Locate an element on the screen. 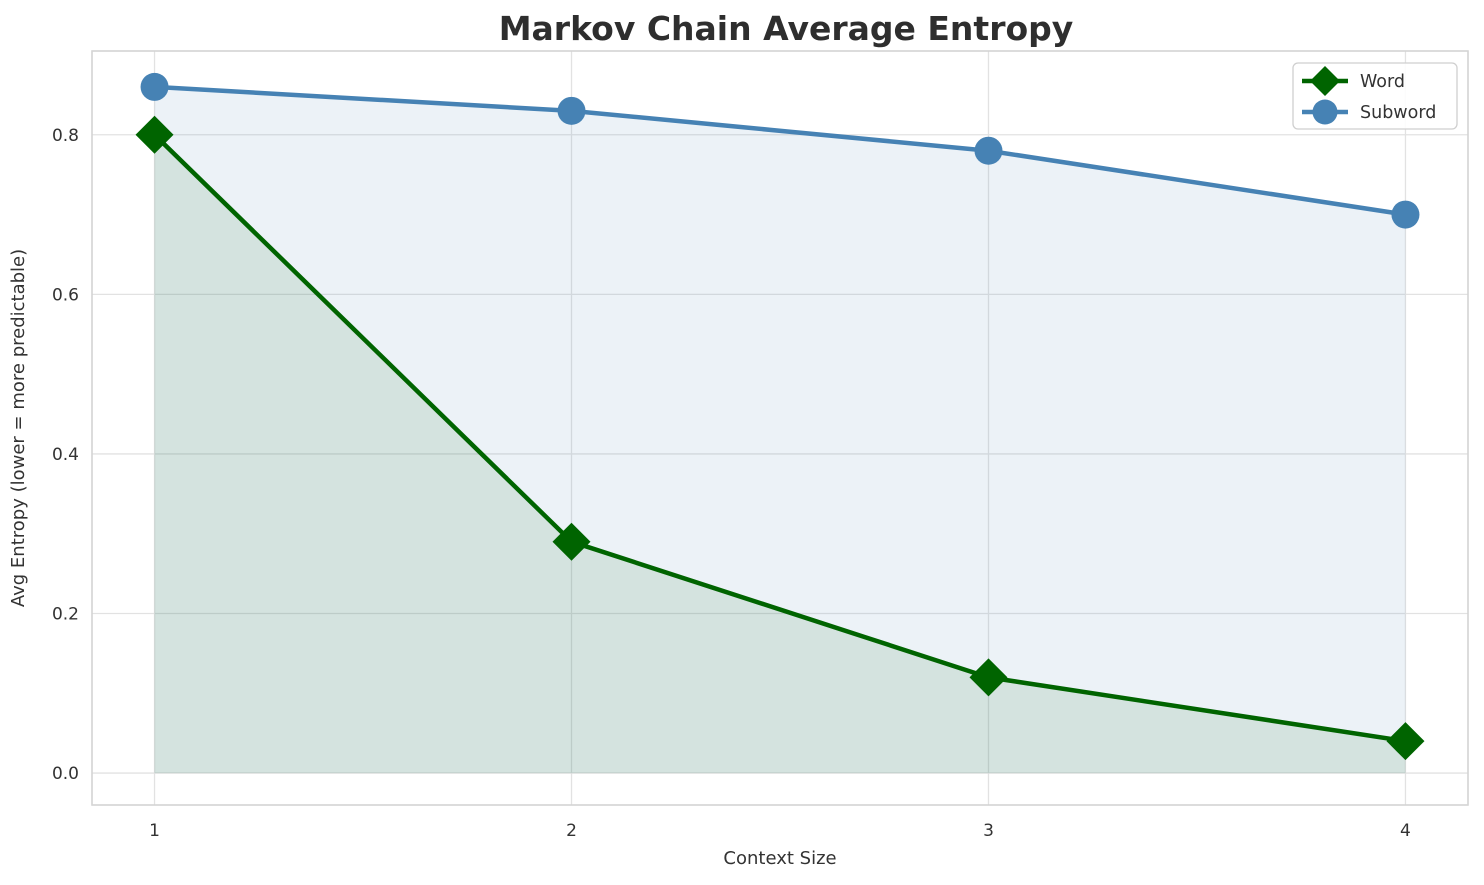 The image size is (1484, 885). y-tick-labels: 0.0 0.2 0.4 0.6 0.8 is located at coordinates (65, 455).